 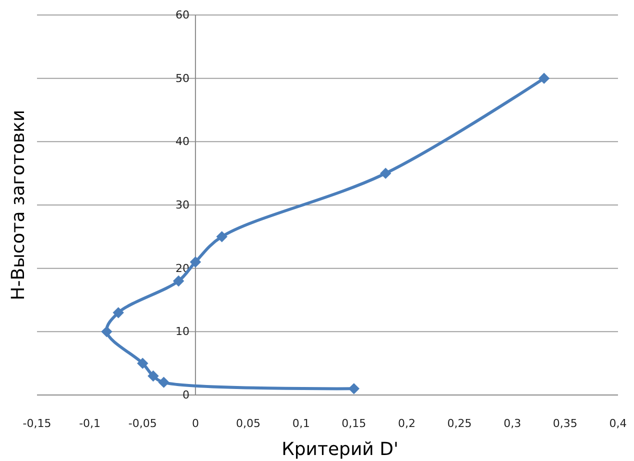 What do you see at coordinates (18, 205) in the screenshot?
I see `y-axis-title: H-Высота заготовки` at bounding box center [18, 205].